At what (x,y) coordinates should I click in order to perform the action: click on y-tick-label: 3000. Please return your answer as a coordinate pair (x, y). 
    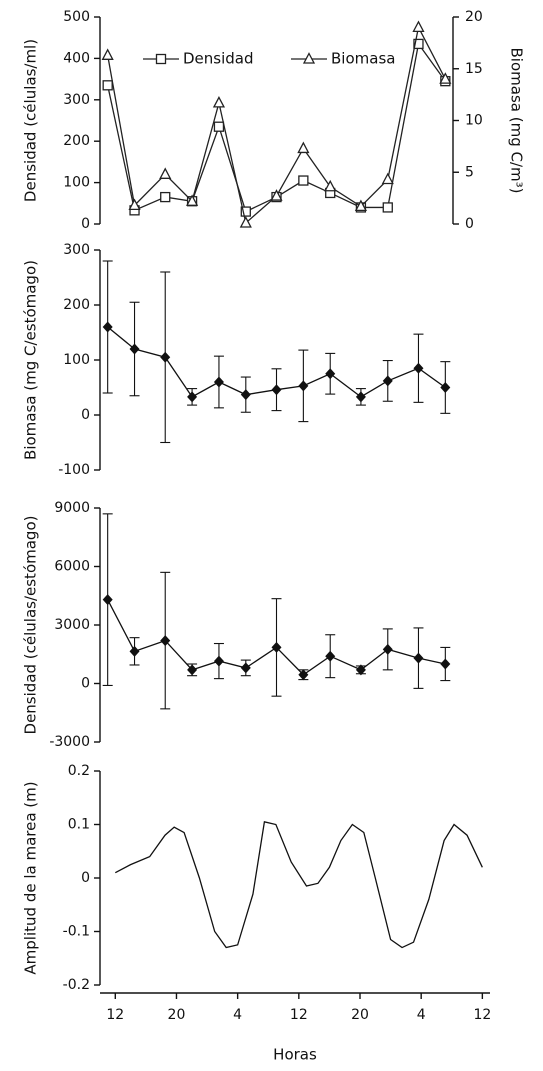
    Looking at the image, I should click on (72, 625).